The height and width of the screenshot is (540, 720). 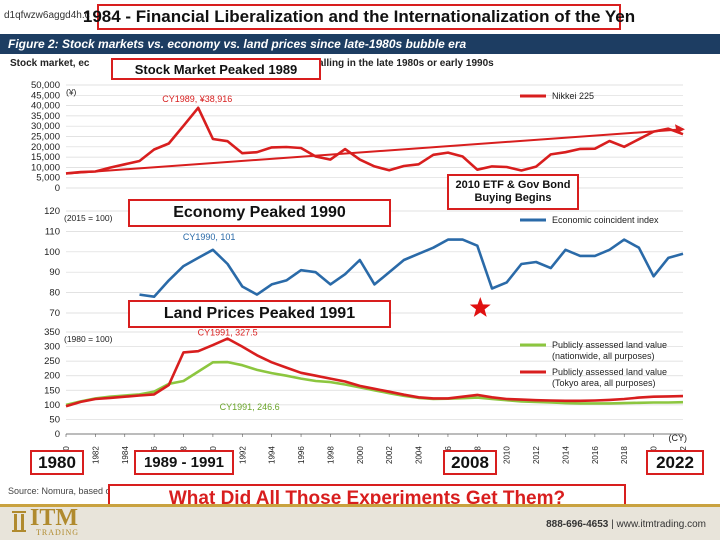 What do you see at coordinates (624, 455) in the screenshot?
I see `x-tick-label: 2018` at bounding box center [624, 455].